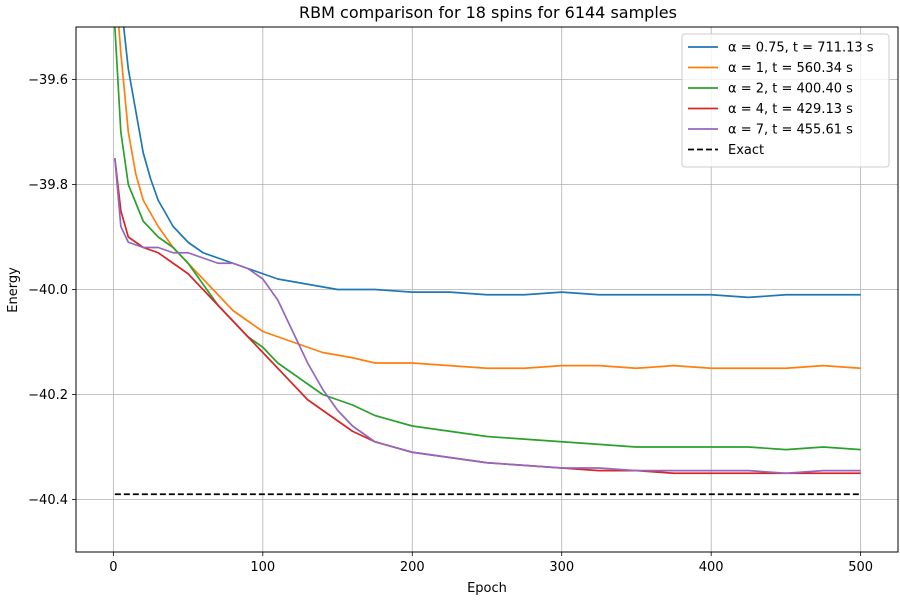 This screenshot has height=600, width=900. I want to click on legend-label: α = 7, t = 455.61 s, so click(790, 130).